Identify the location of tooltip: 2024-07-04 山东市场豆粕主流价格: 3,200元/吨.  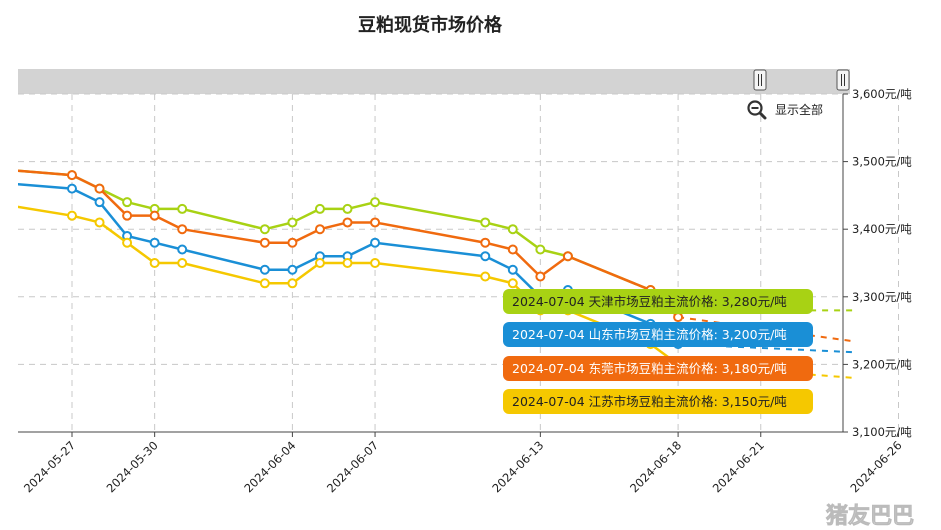
(658, 334).